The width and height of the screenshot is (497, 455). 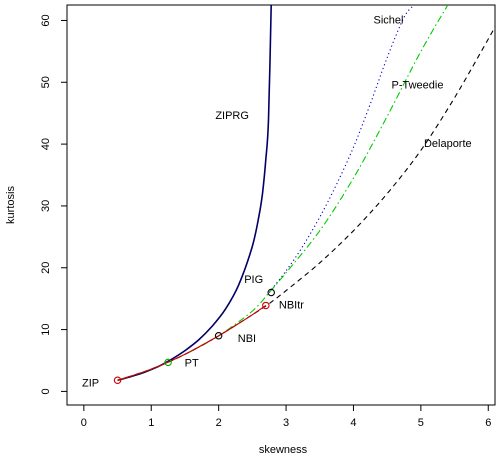 I want to click on curve-label-sichel: Sichel, so click(x=389, y=20).